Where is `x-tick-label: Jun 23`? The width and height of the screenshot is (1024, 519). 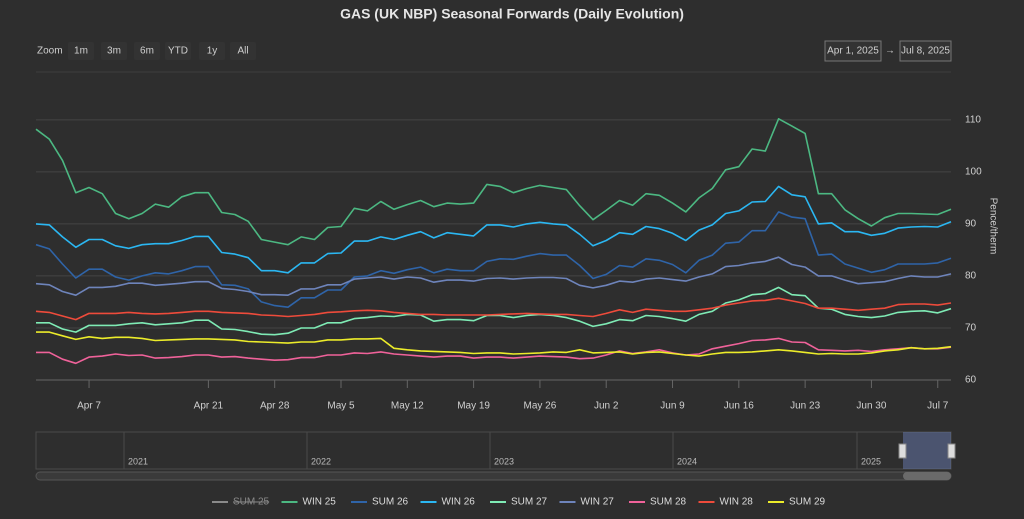 x-tick-label: Jun 23 is located at coordinates (805, 406).